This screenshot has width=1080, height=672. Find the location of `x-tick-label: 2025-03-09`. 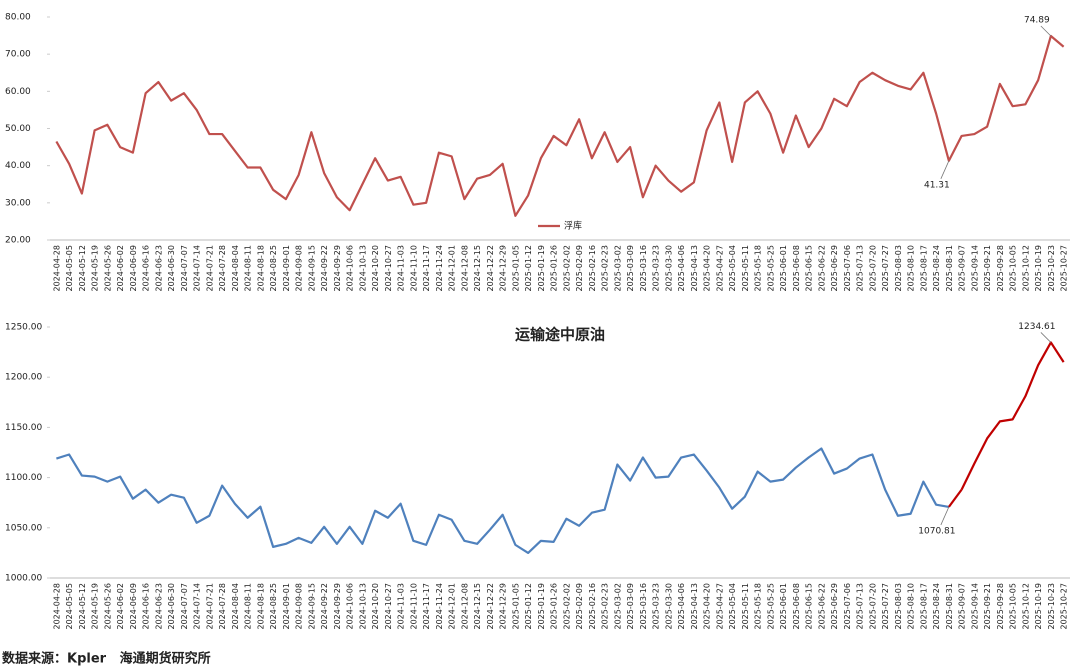

x-tick-label: 2025-03-09 is located at coordinates (630, 268).